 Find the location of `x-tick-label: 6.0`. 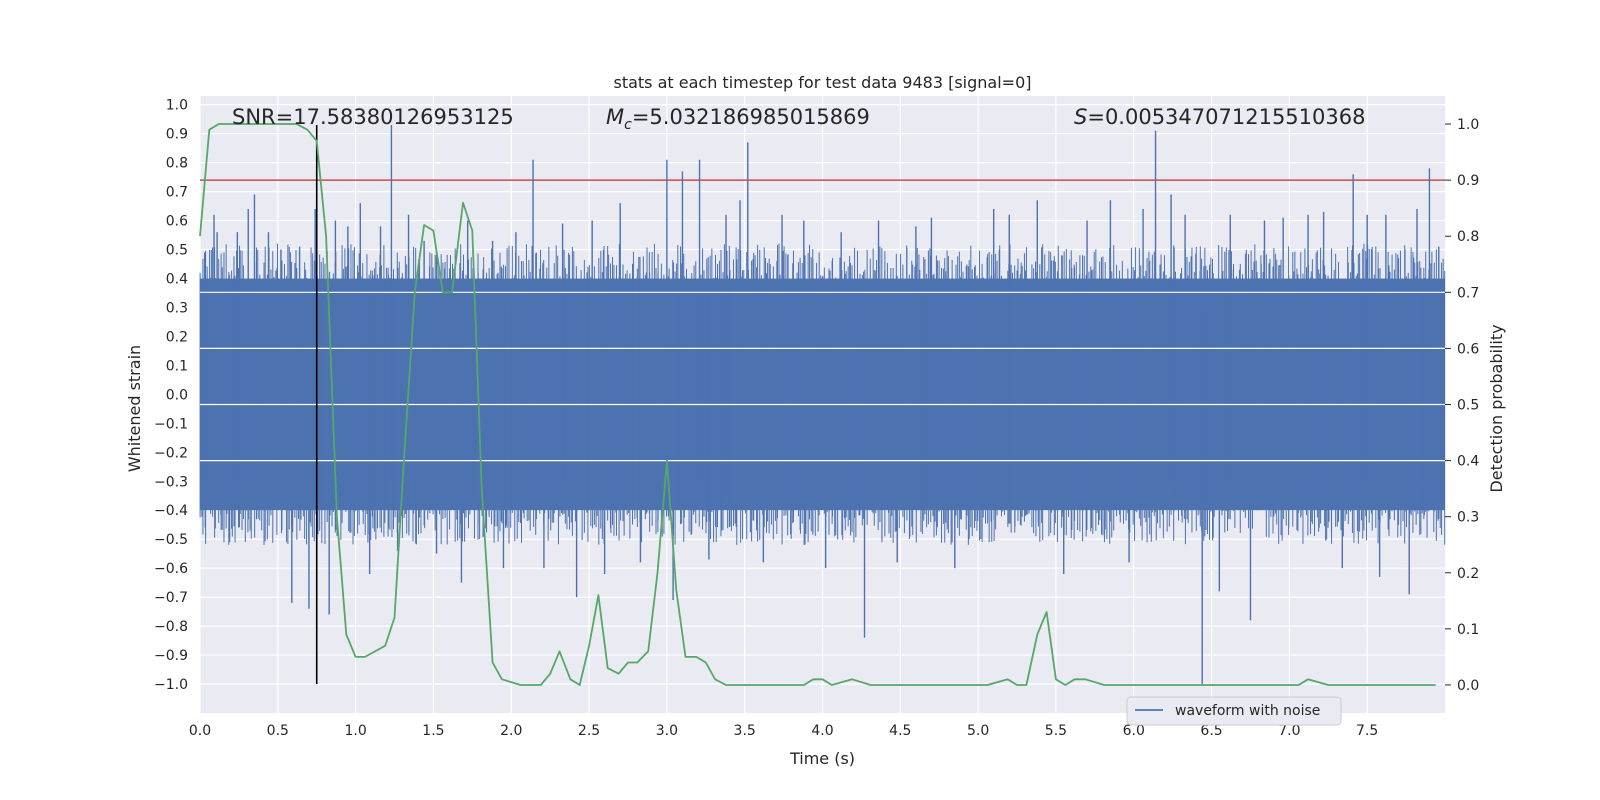

x-tick-label: 6.0 is located at coordinates (1134, 731).